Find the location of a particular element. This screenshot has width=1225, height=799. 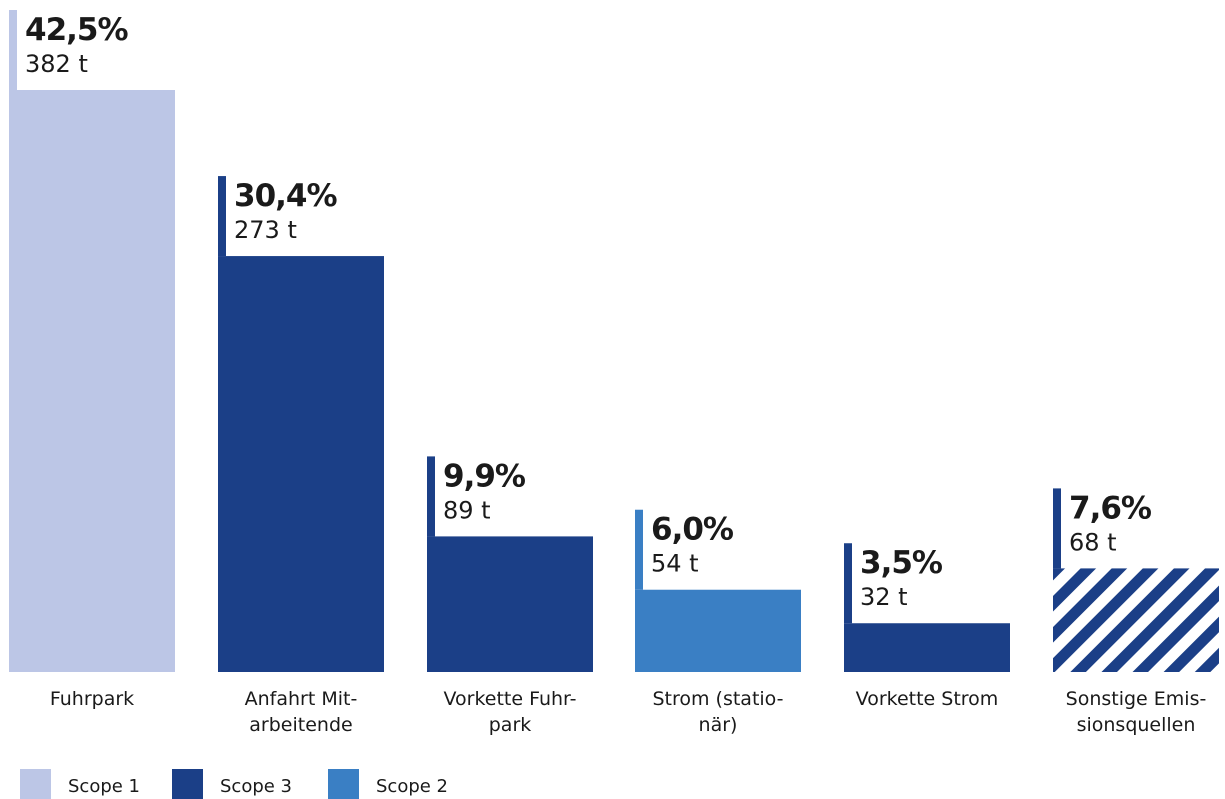

value-label-3: 89 t is located at coordinates (467, 510).